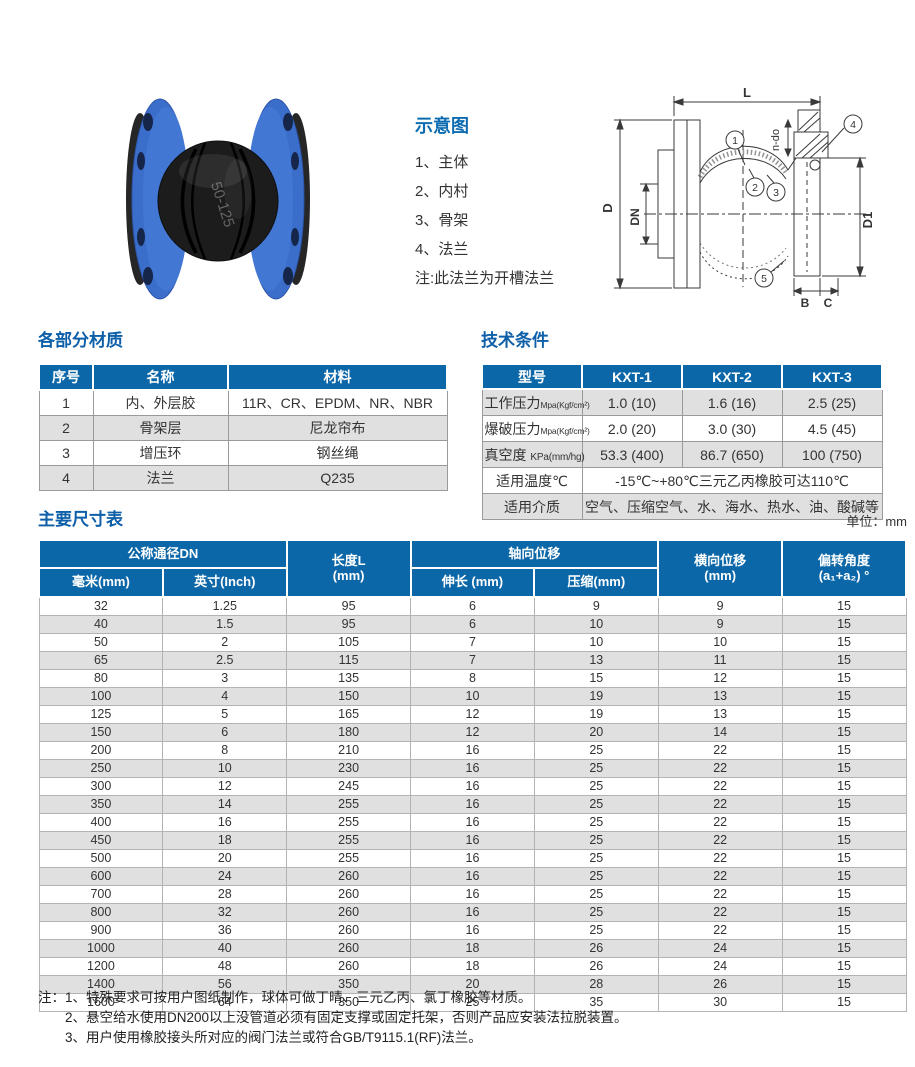 Image resolution: width=915 pixels, height=1067 pixels. What do you see at coordinates (337, 377) in the screenshot?
I see `col-header-material: 材料` at bounding box center [337, 377].